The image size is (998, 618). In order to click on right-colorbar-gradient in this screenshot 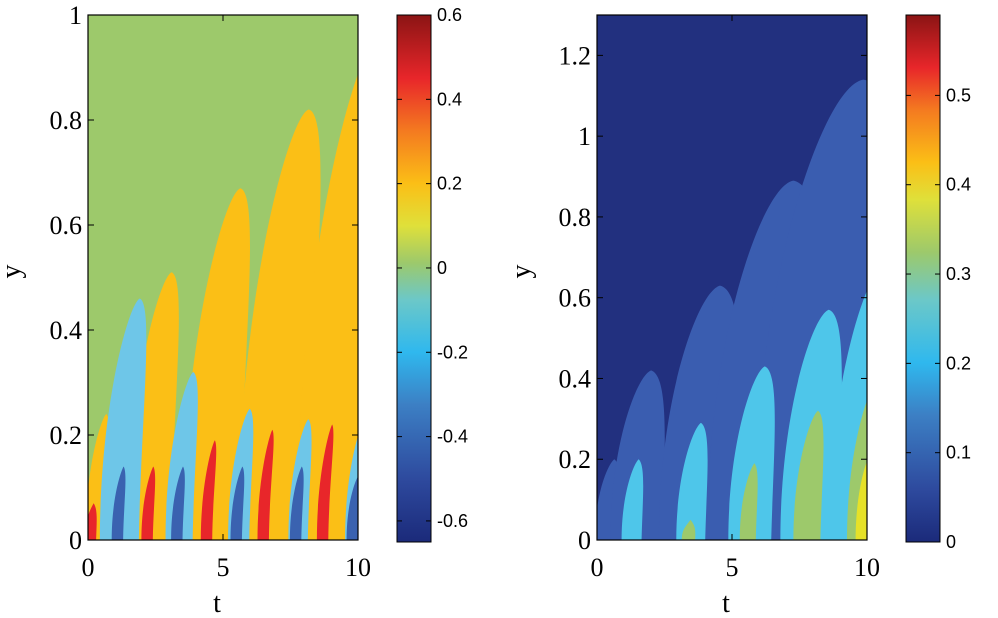, I will do `click(923, 278)`.